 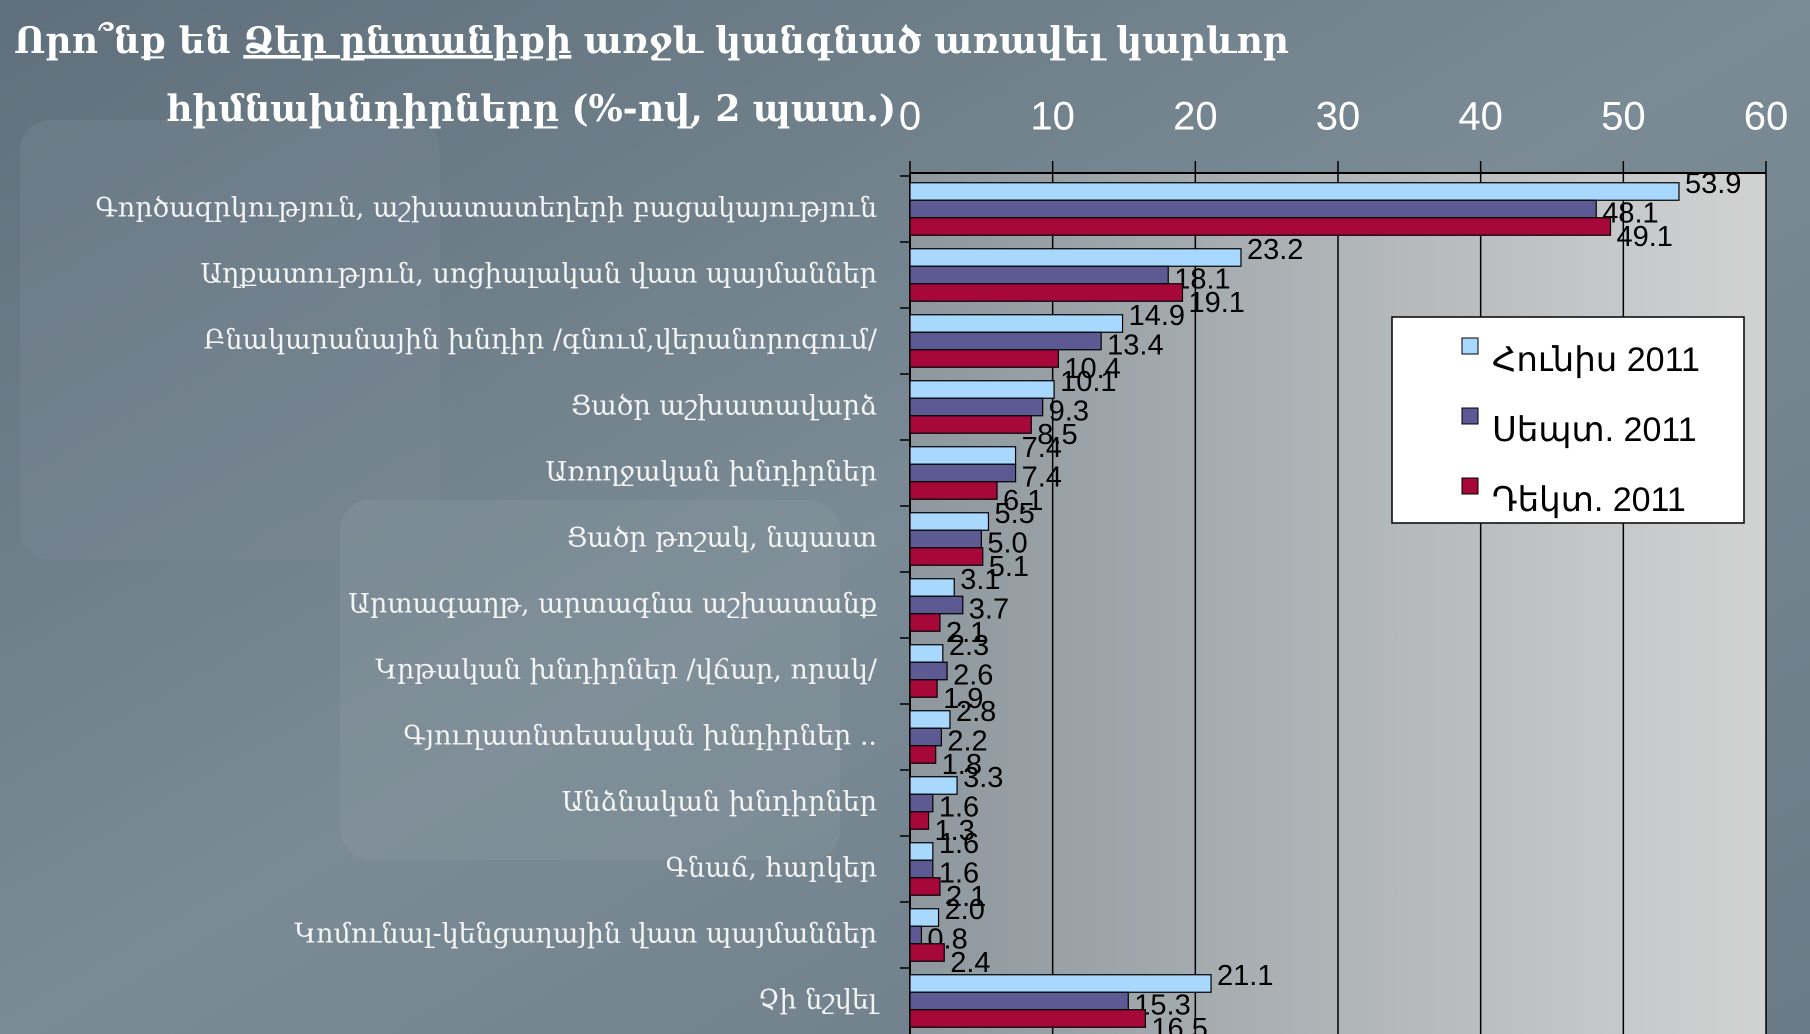 I want to click on x-tick-label: 0, so click(x=910, y=117).